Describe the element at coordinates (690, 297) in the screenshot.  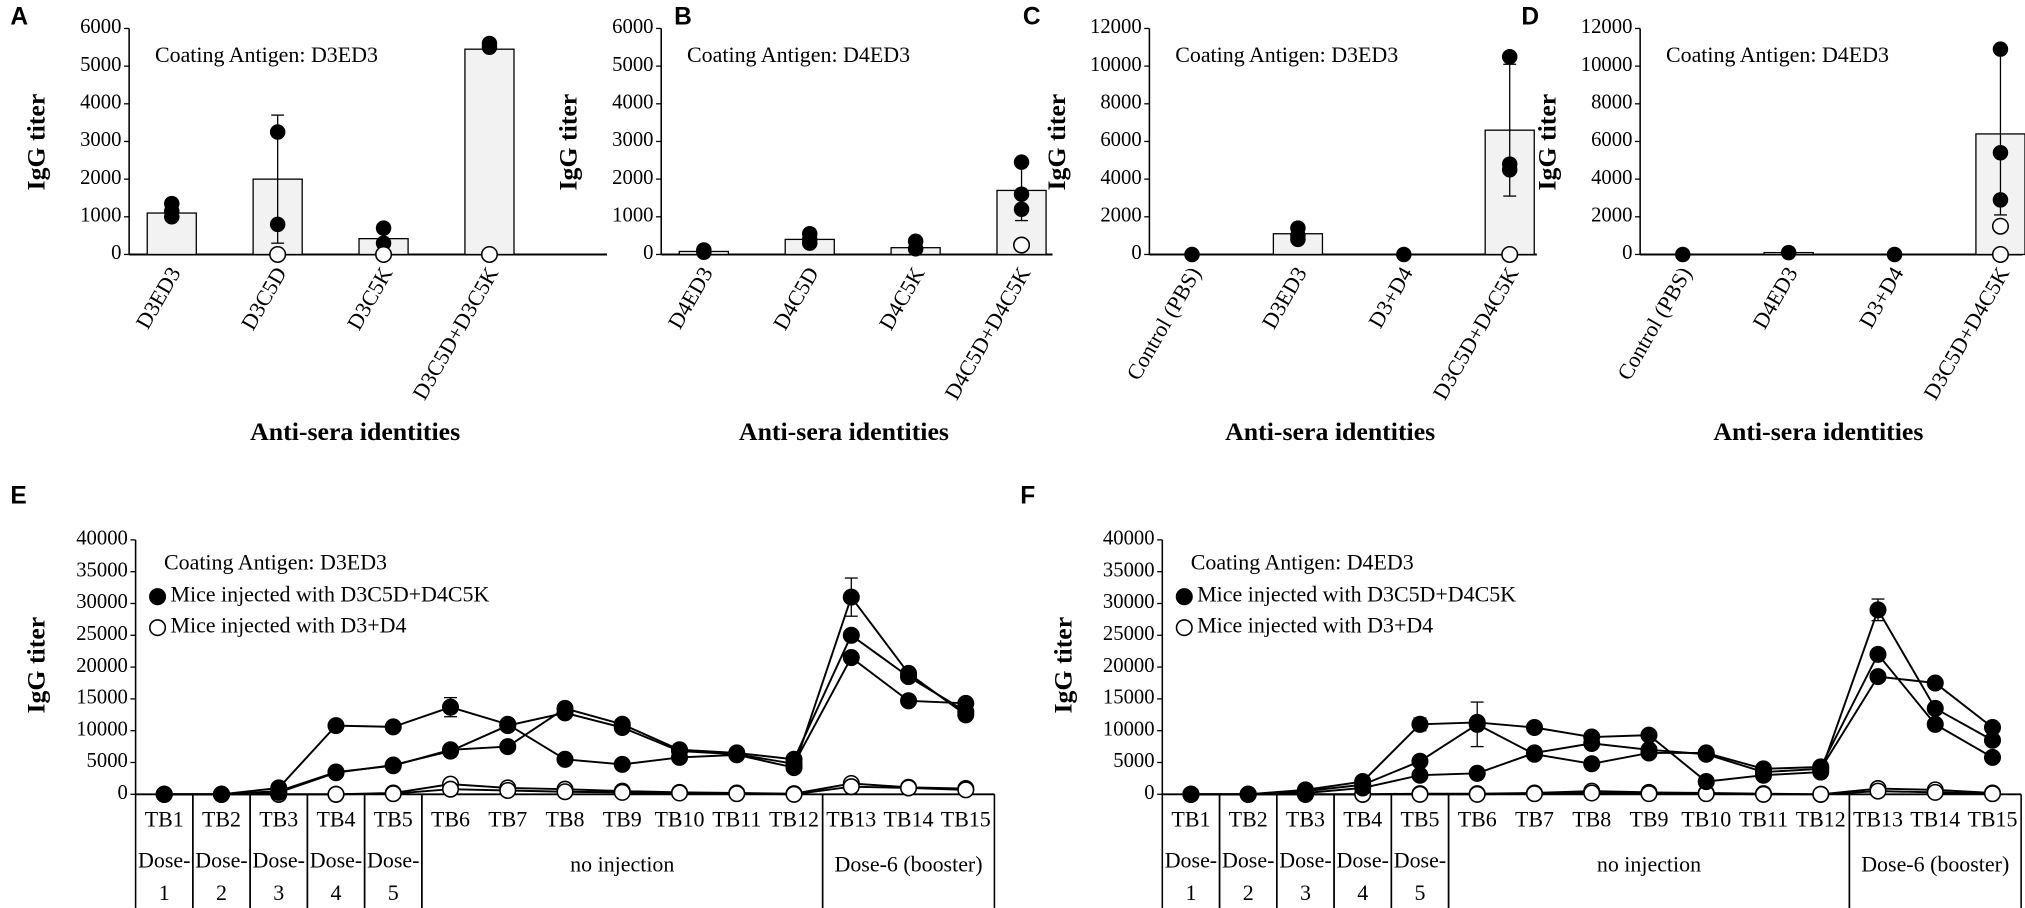
I see `x-tick-label: D4ED3` at that location.